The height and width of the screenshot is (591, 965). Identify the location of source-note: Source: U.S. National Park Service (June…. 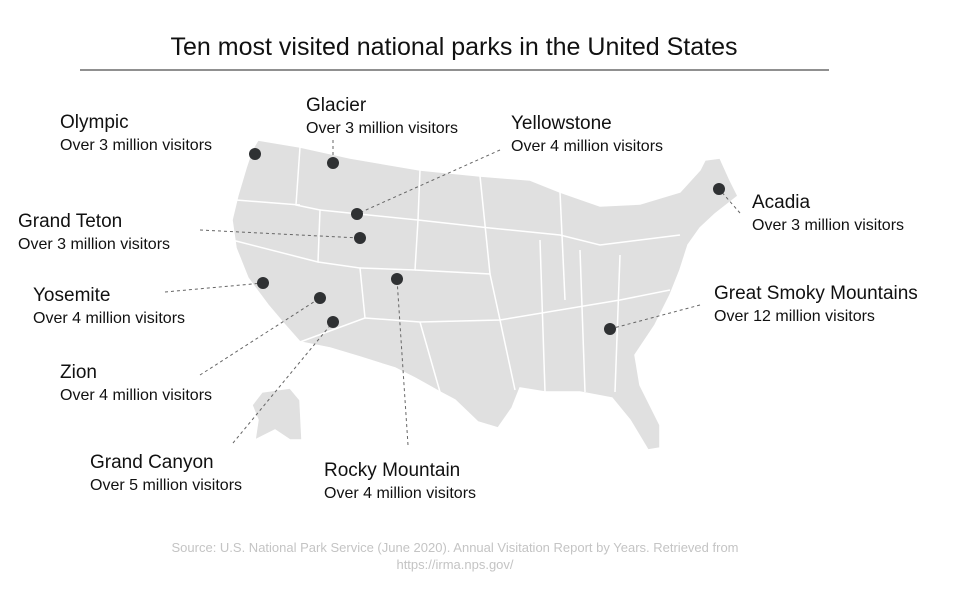
(455, 556).